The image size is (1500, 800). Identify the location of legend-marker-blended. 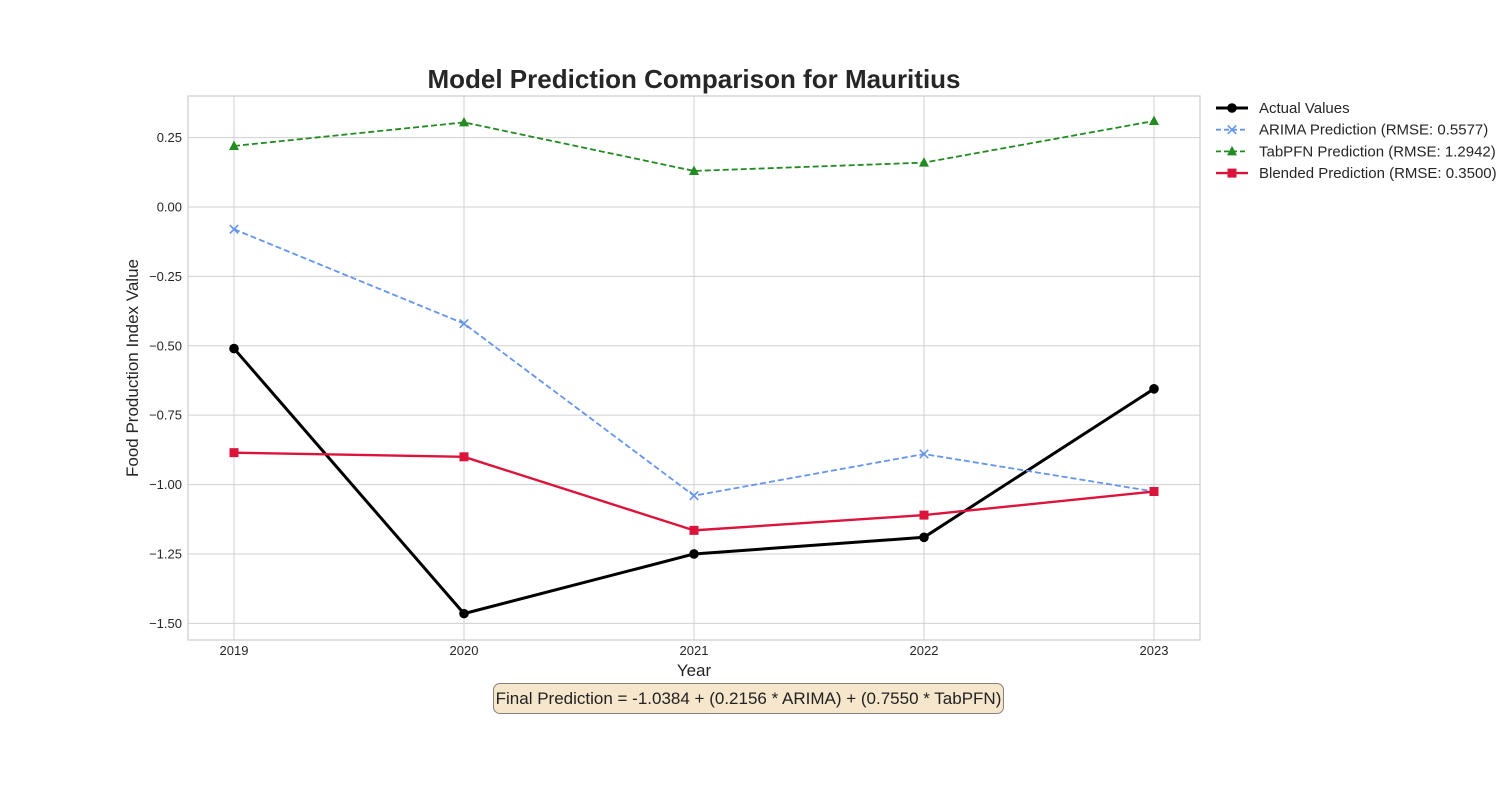
(1232, 173).